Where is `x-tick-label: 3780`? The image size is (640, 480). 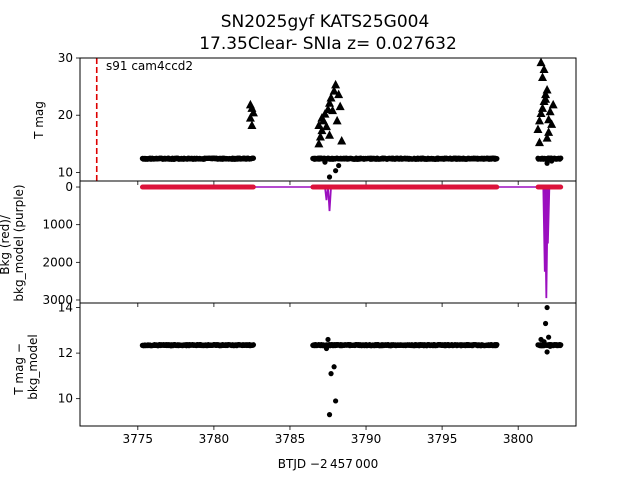
x-tick-label: 3780 is located at coordinates (214, 439).